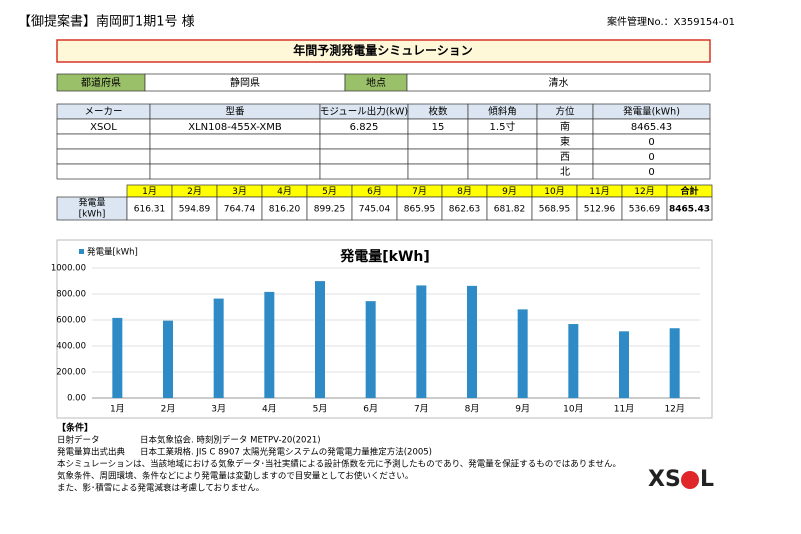  What do you see at coordinates (573, 409) in the screenshot?
I see `x-tick-label: 10月` at bounding box center [573, 409].